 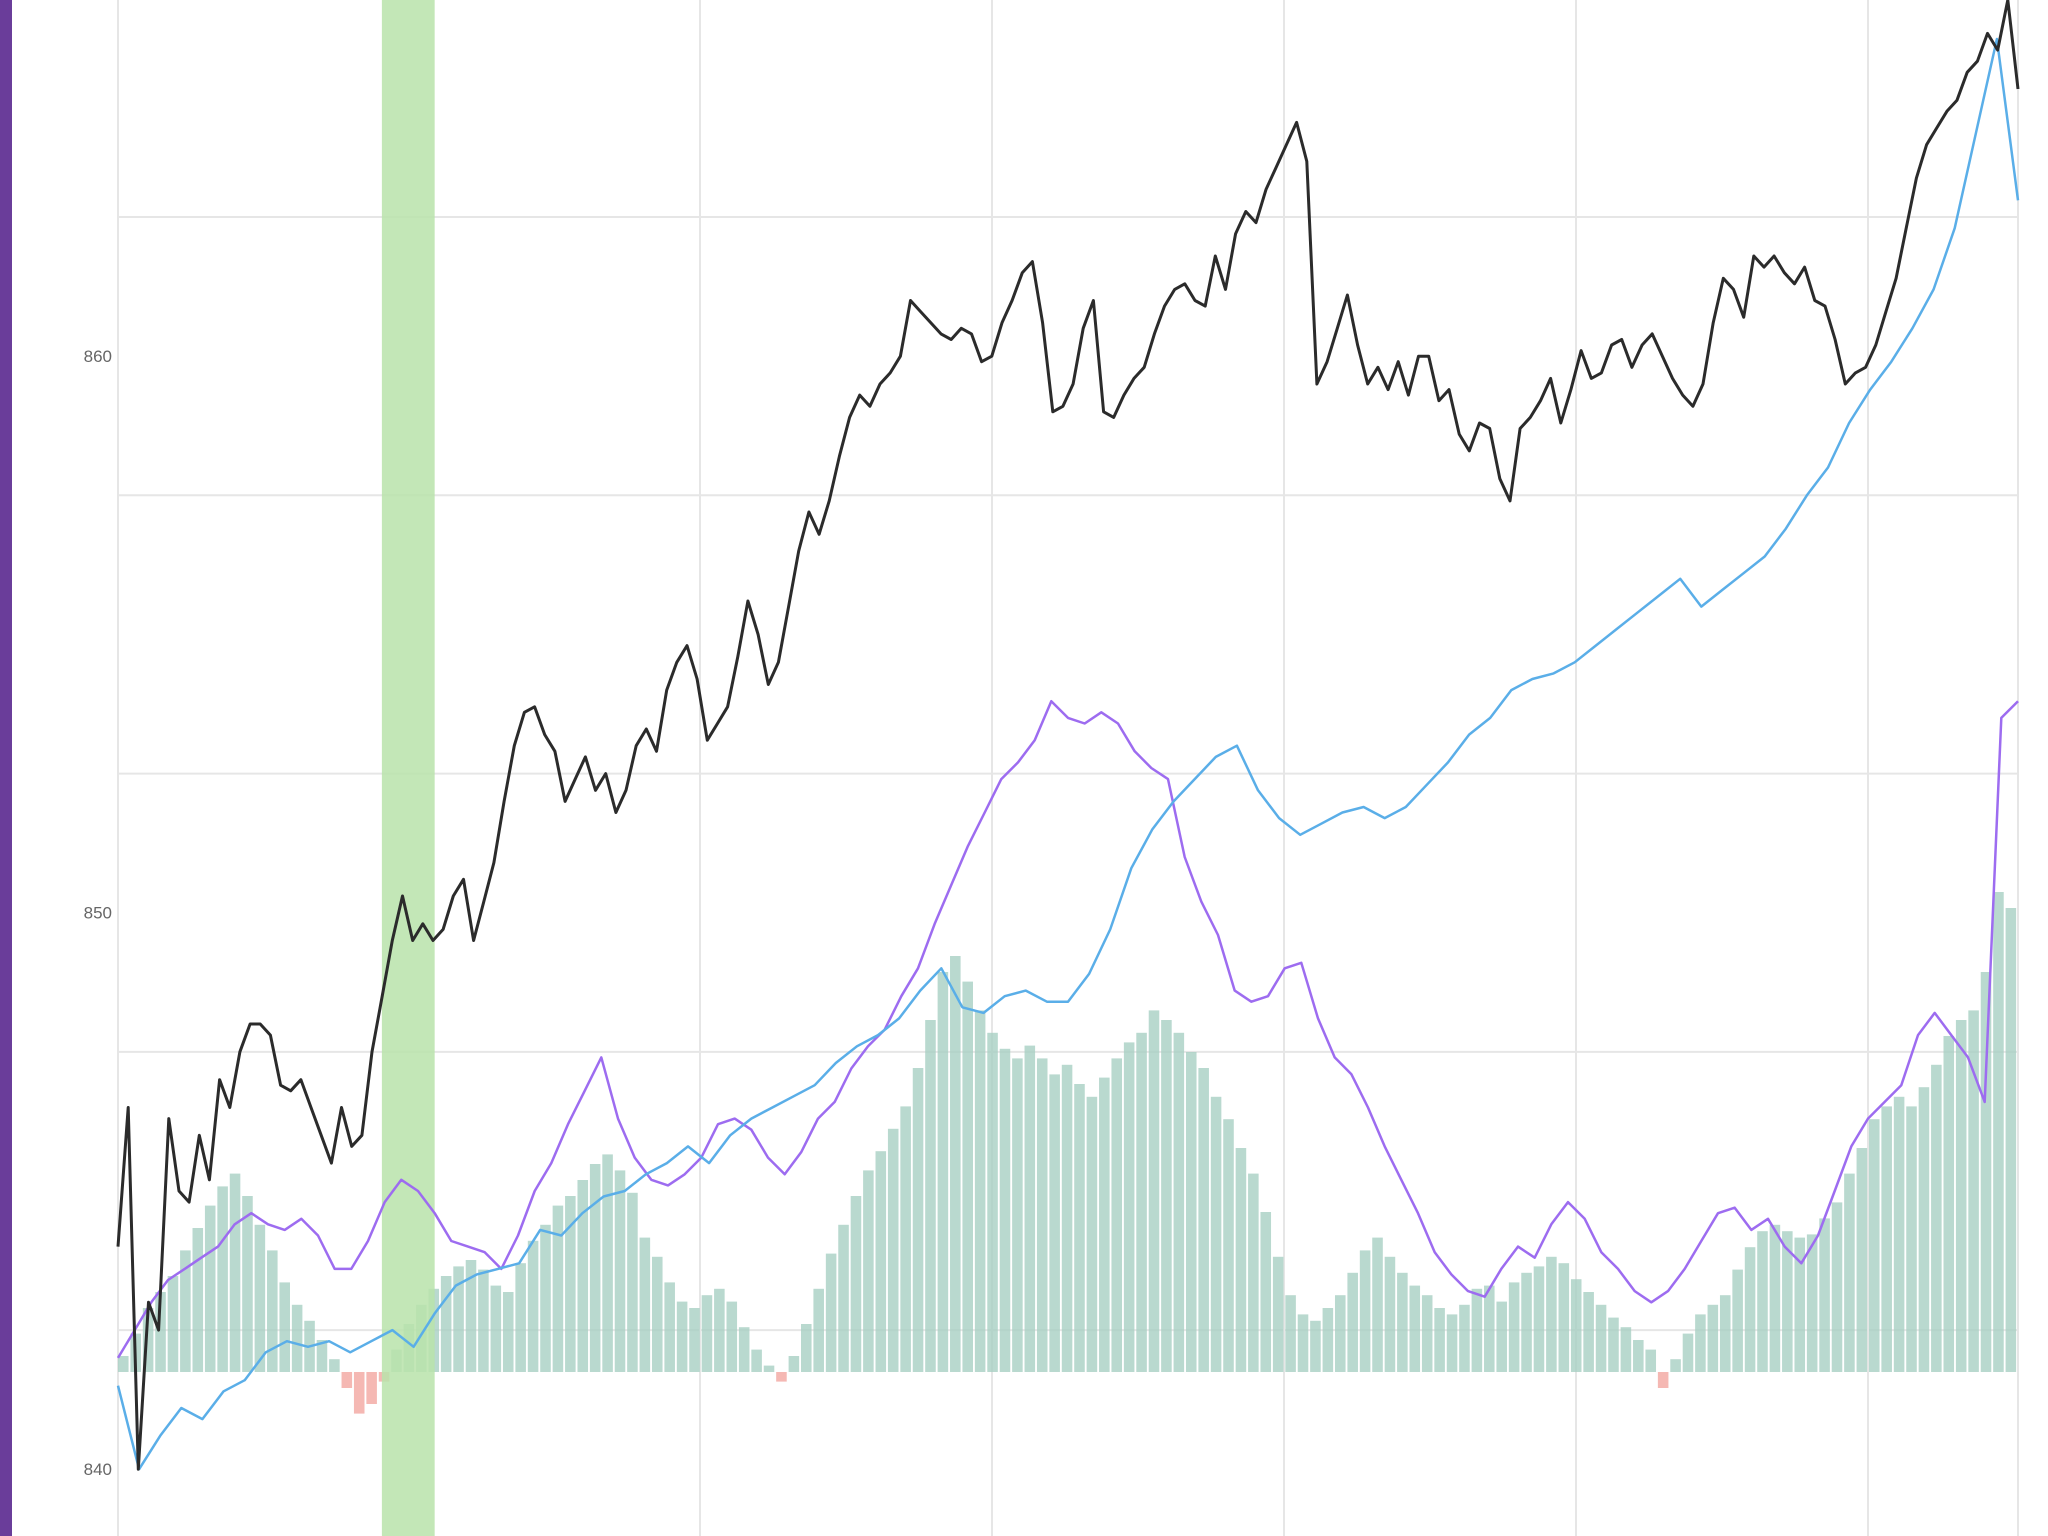 I want to click on window-edge-bar, so click(x=6, y=768).